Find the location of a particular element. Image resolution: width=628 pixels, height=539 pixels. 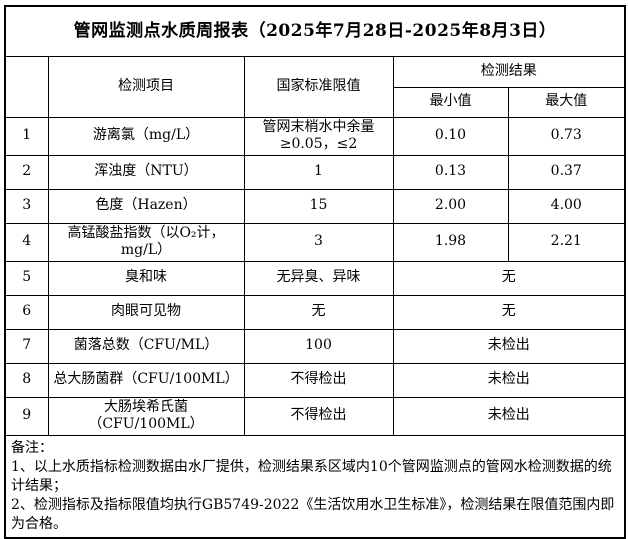

standard-limit: 无异臭、异味 is located at coordinates (318, 278).